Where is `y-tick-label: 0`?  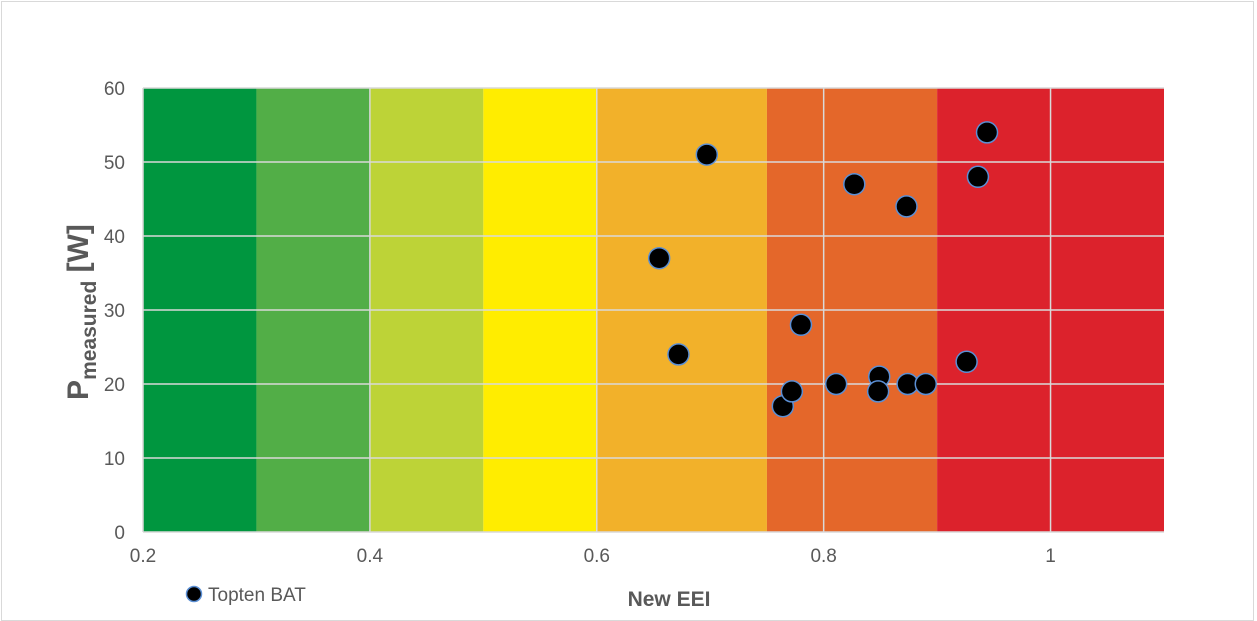
y-tick-label: 0 is located at coordinates (119, 533).